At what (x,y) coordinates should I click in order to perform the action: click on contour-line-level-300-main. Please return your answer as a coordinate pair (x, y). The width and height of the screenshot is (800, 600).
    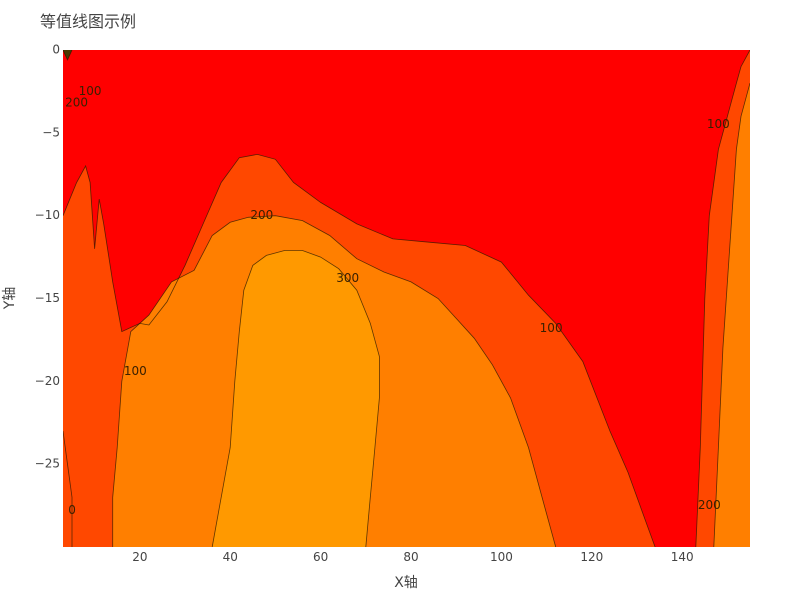
    Looking at the image, I should click on (295, 398).